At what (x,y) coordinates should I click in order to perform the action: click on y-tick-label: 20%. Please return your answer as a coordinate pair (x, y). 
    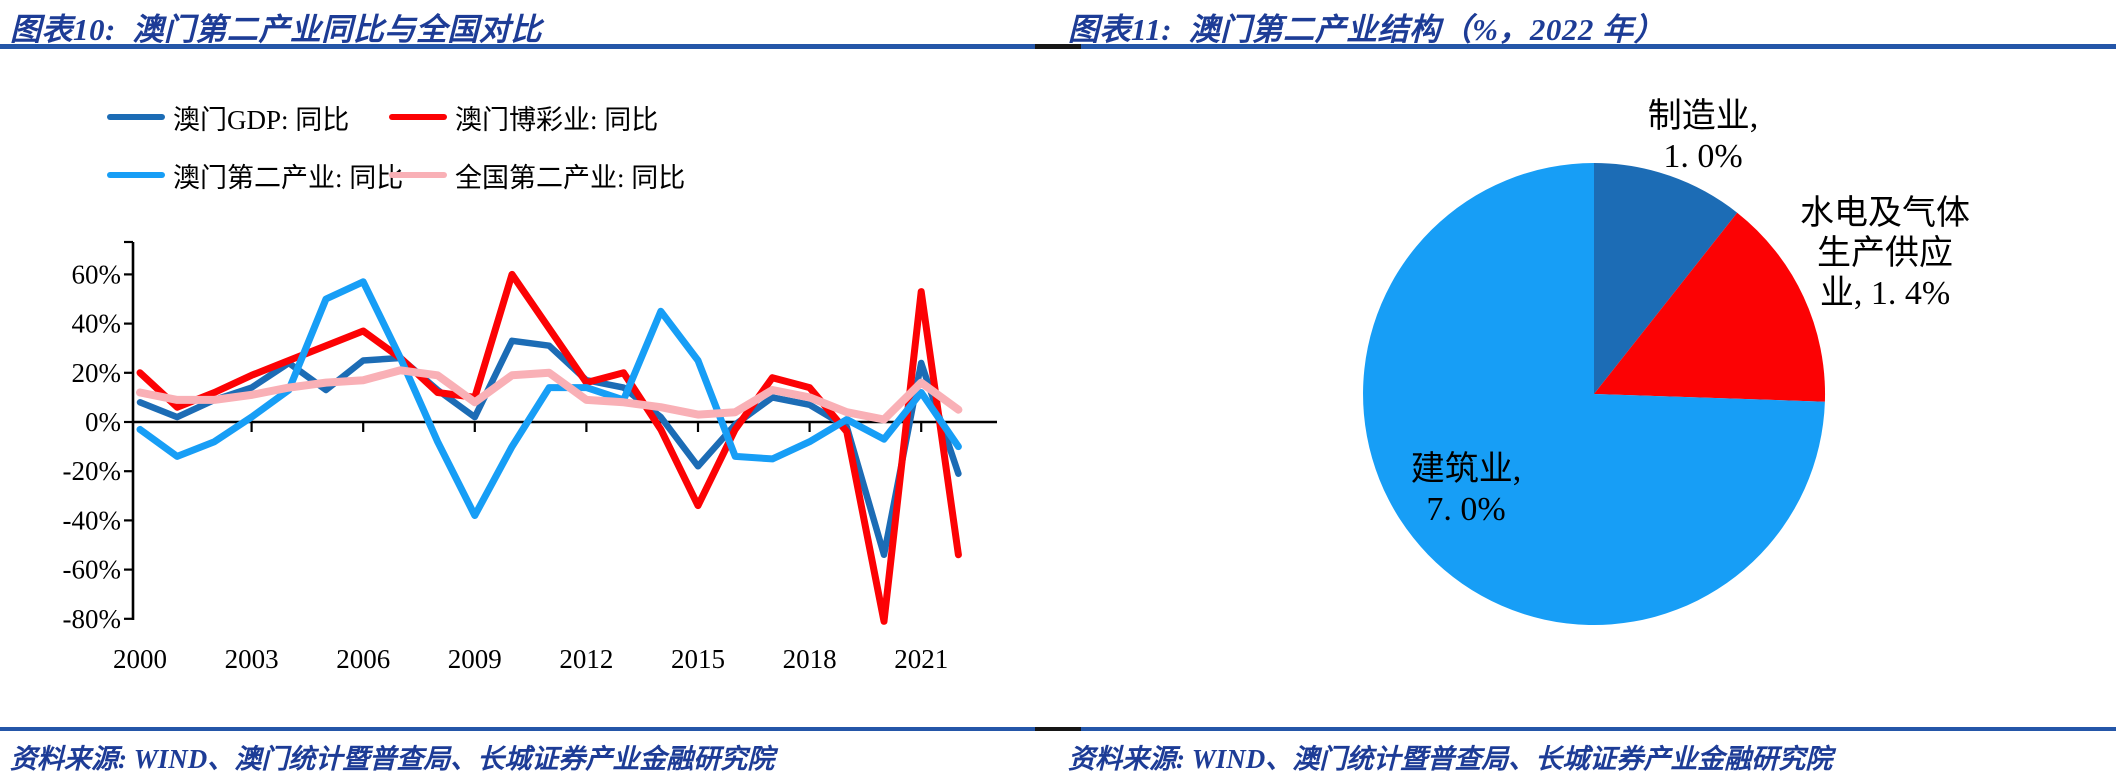
    Looking at the image, I should click on (97, 373).